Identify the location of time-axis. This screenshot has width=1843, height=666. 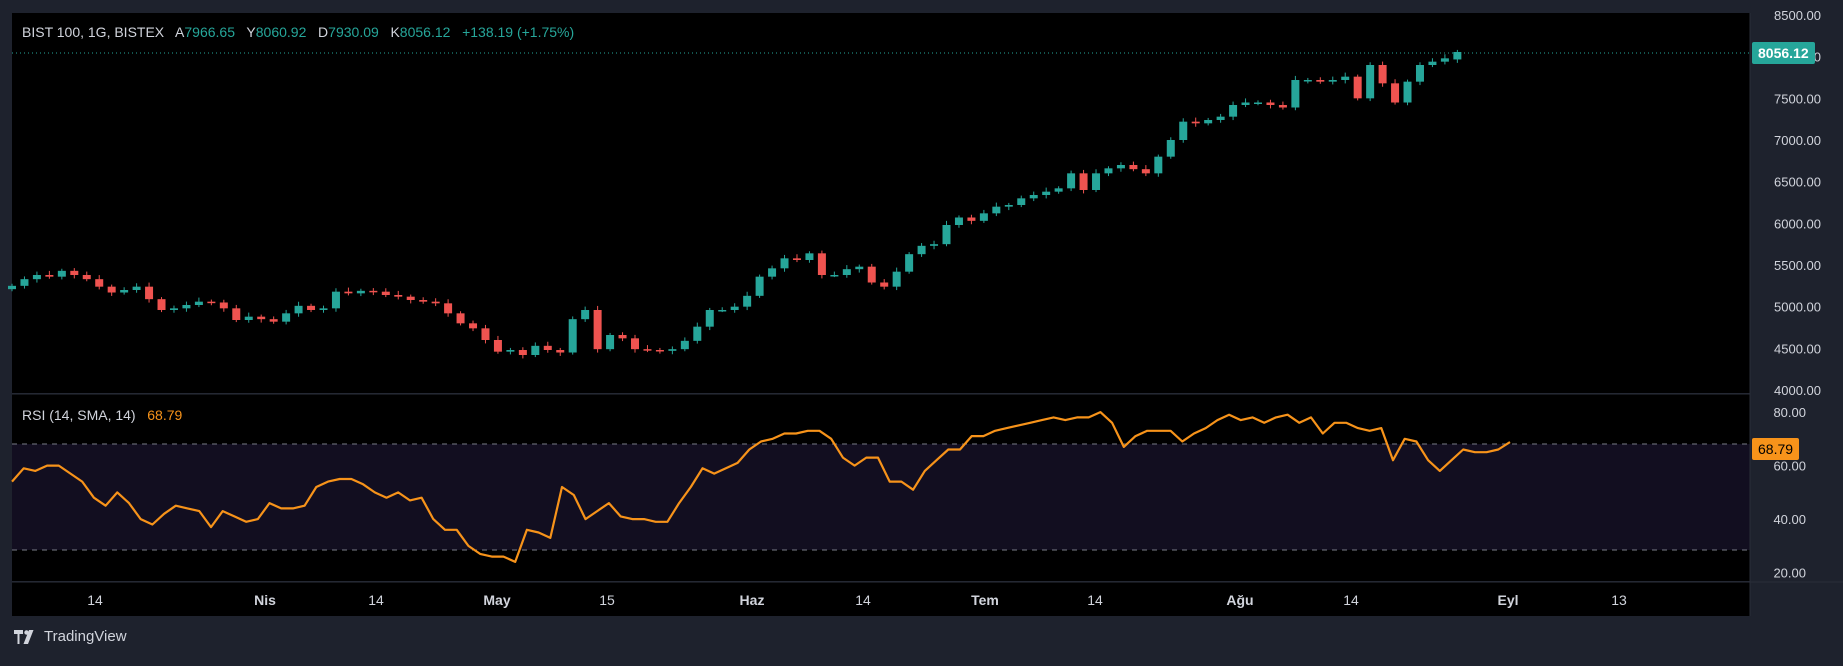
(881, 599).